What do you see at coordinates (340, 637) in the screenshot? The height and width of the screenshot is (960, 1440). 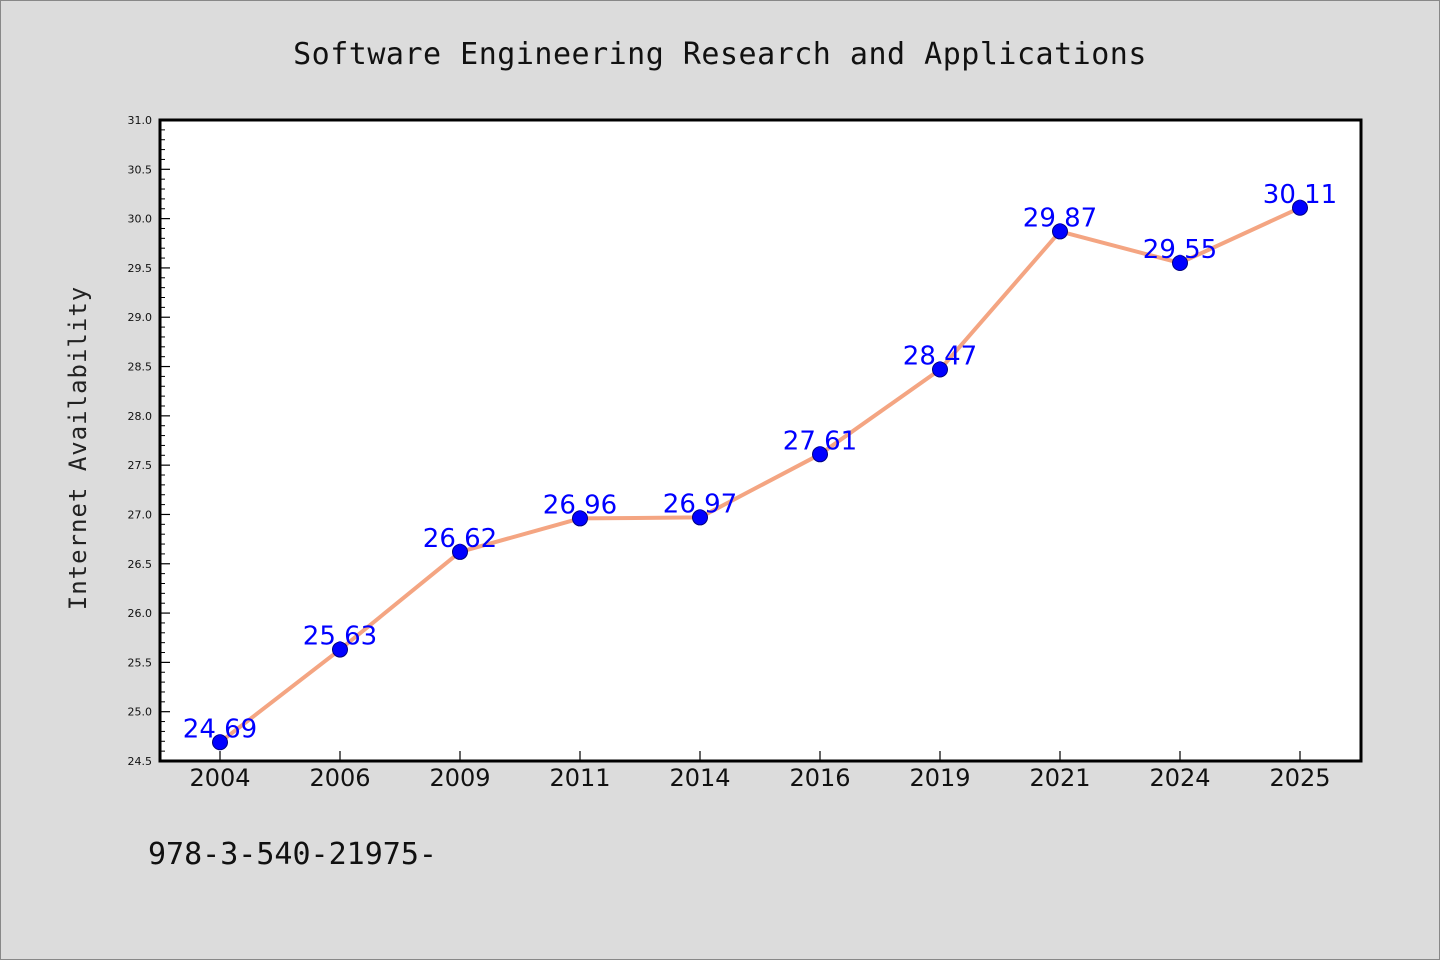 I see `data-label: 25.63` at bounding box center [340, 637].